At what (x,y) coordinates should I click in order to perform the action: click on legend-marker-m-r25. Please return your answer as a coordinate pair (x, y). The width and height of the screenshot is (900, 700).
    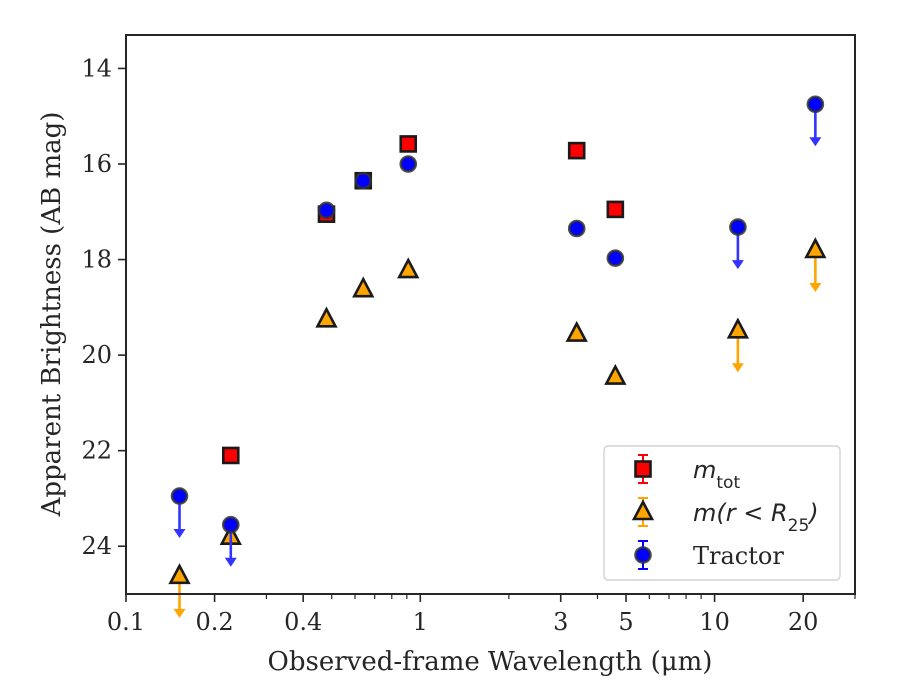
    Looking at the image, I should click on (643, 510).